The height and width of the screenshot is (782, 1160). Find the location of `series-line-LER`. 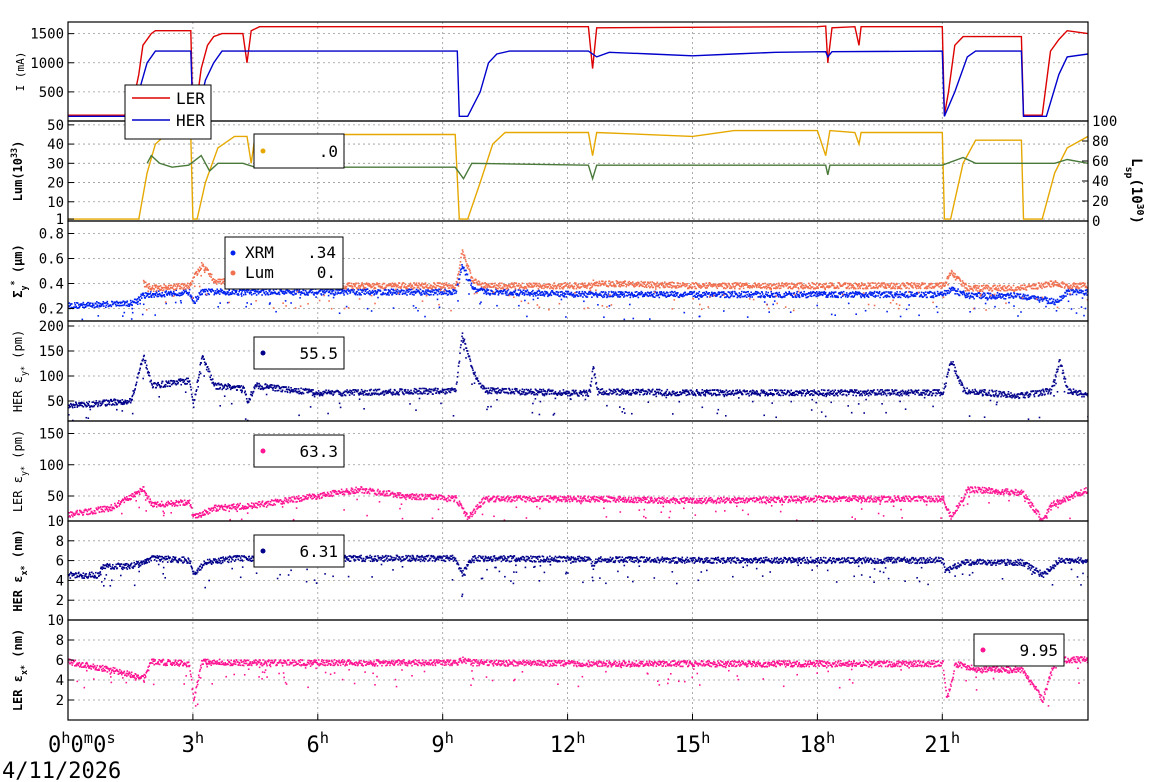

series-line-LER is located at coordinates (578, 70).